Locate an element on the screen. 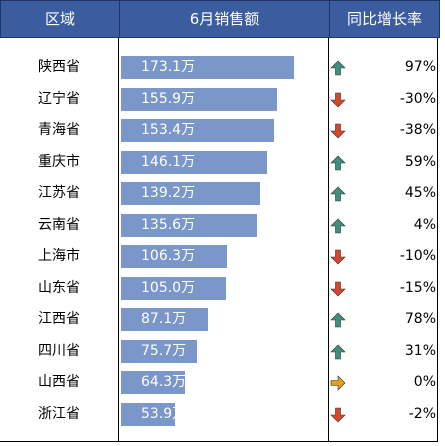 The height and width of the screenshot is (446, 445). sales-value-label: 64.3万 is located at coordinates (164, 382).